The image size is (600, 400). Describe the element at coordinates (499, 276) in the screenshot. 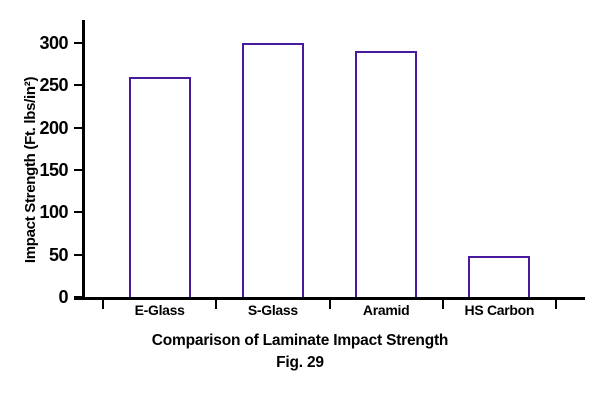

I see `bar-hs-carbon` at that location.